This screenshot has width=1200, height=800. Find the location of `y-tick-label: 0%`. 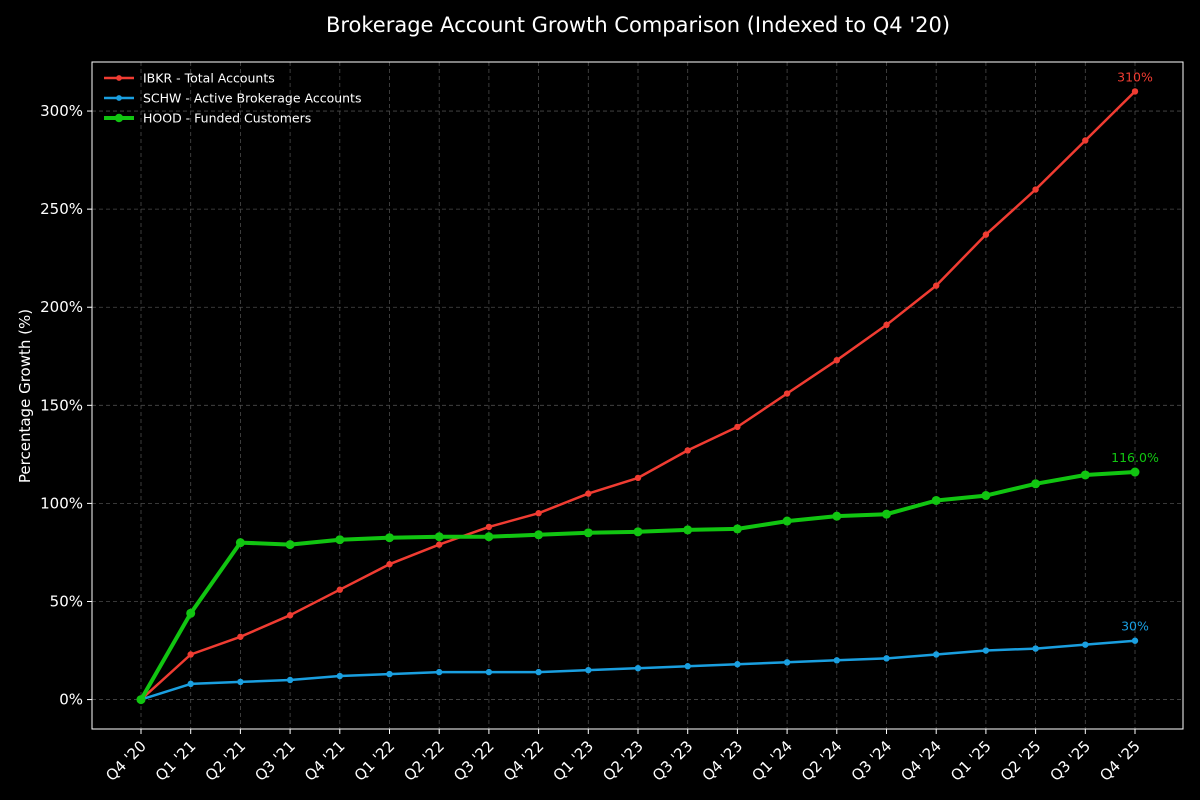

y-tick-label: 0% is located at coordinates (71, 700).